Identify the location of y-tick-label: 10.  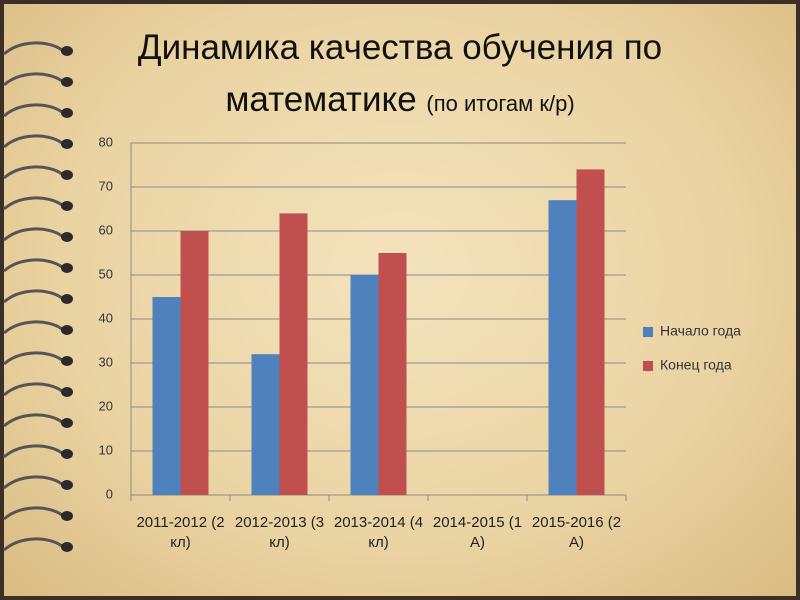
(106, 449).